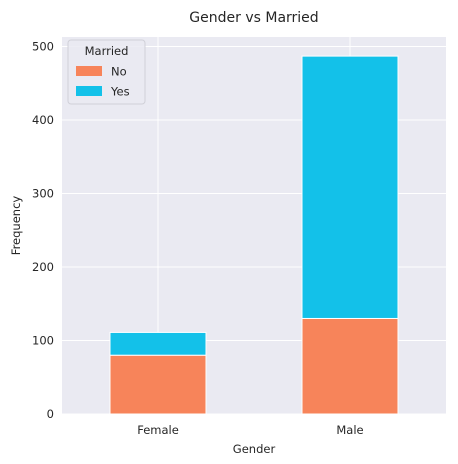  Describe the element at coordinates (107, 51) in the screenshot. I see `legend-title: Married` at that location.